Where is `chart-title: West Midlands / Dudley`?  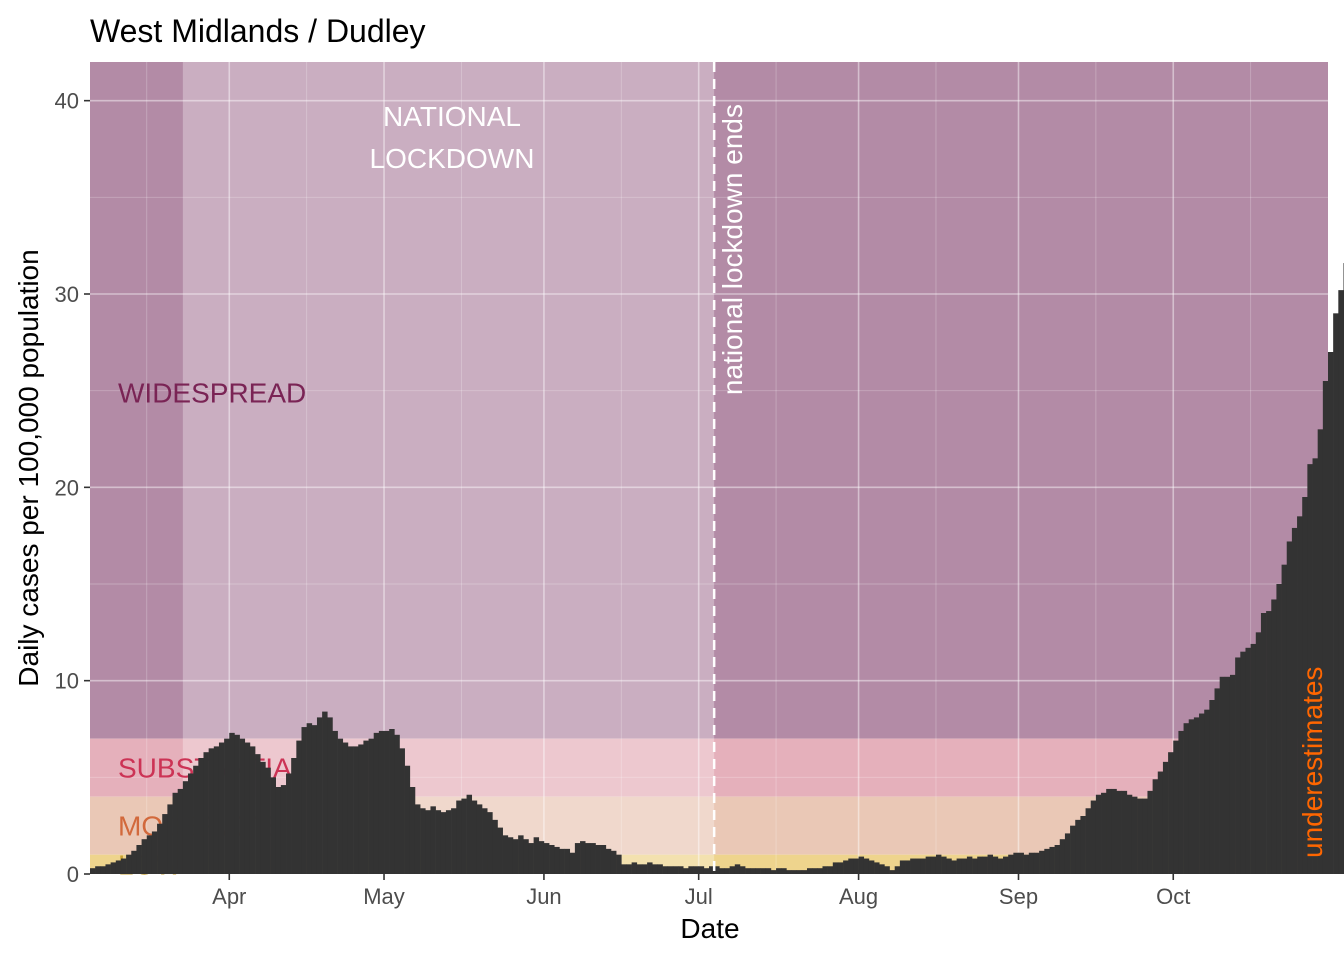
chart-title: West Midlands / Dudley is located at coordinates (258, 31).